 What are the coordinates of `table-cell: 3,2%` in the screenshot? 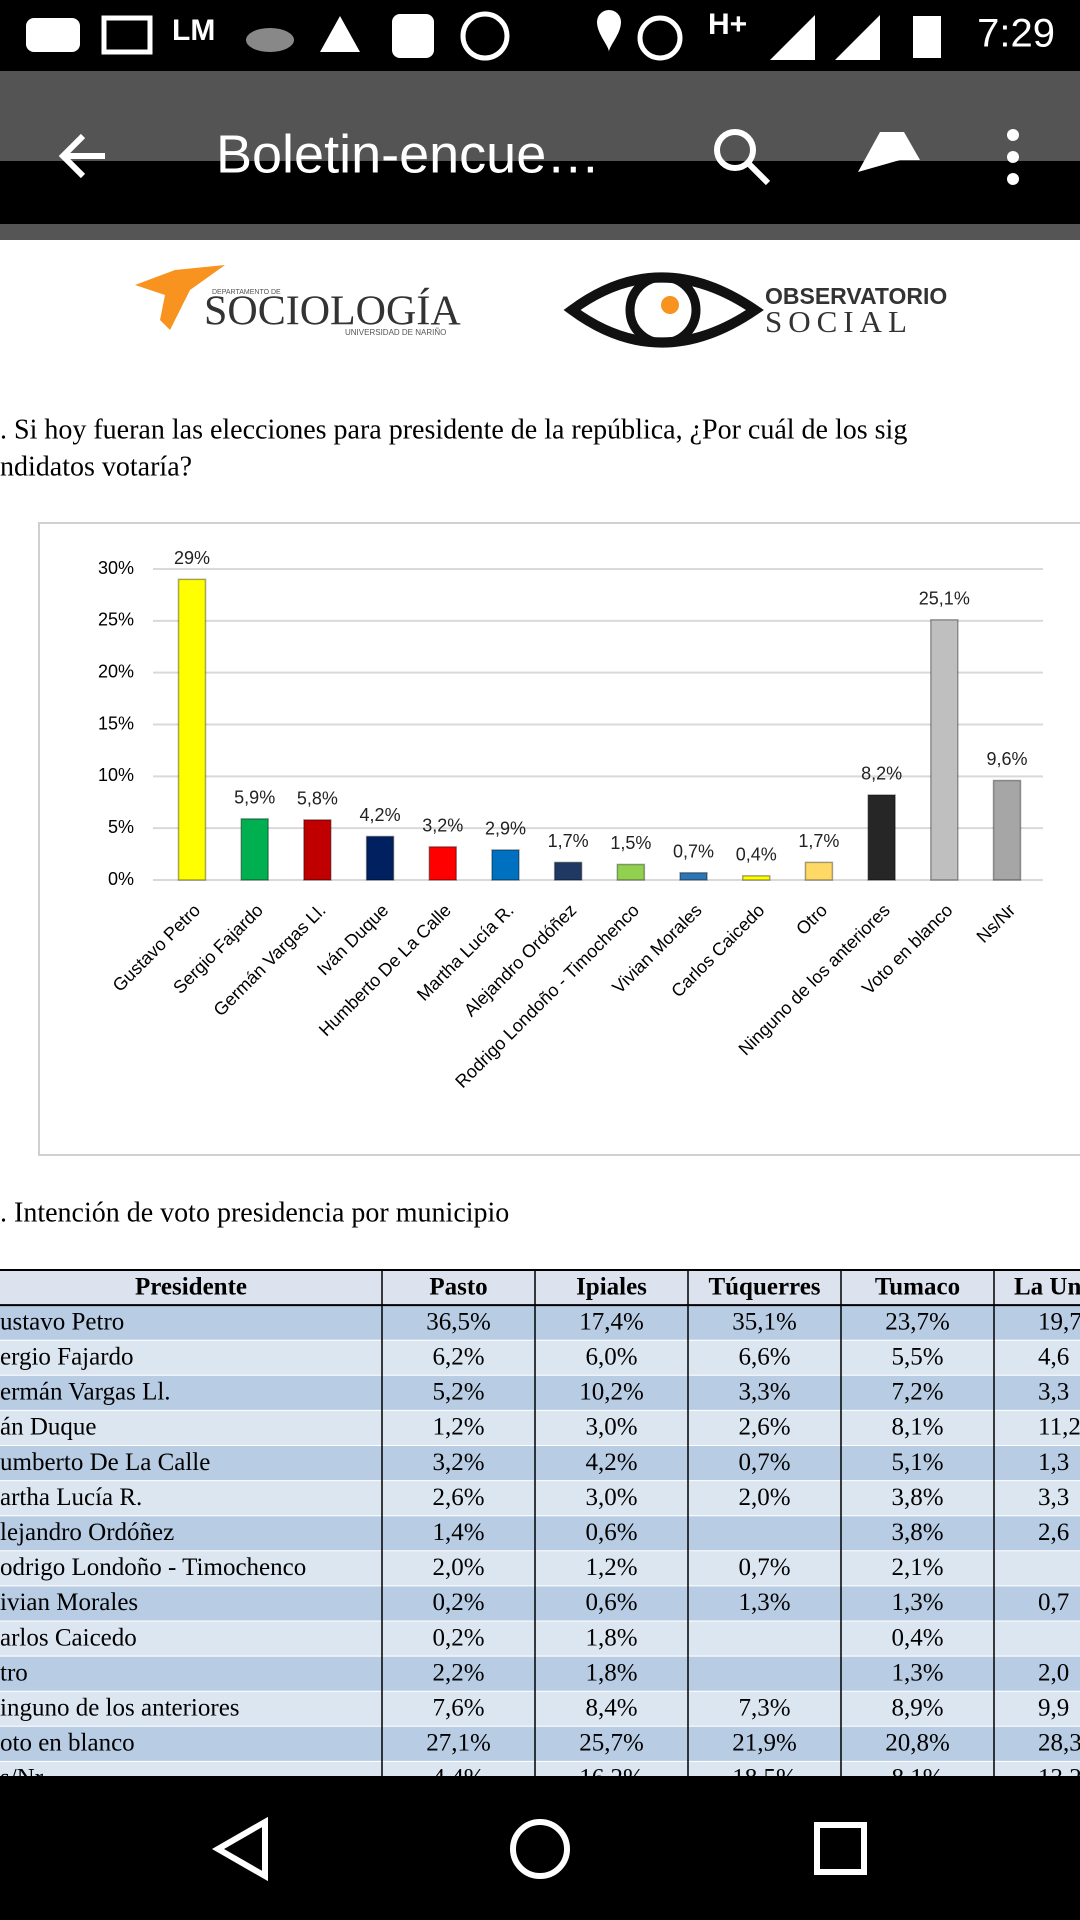 It's located at (458, 1462).